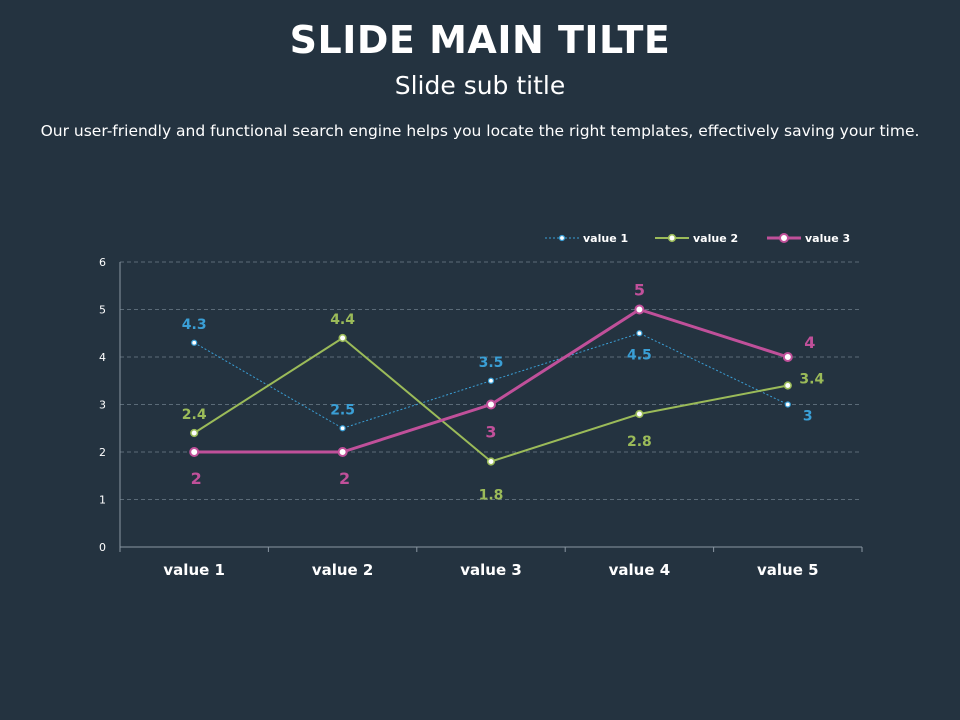 The image size is (960, 720). Describe the element at coordinates (102, 310) in the screenshot. I see `y-tick-label: 5` at that location.